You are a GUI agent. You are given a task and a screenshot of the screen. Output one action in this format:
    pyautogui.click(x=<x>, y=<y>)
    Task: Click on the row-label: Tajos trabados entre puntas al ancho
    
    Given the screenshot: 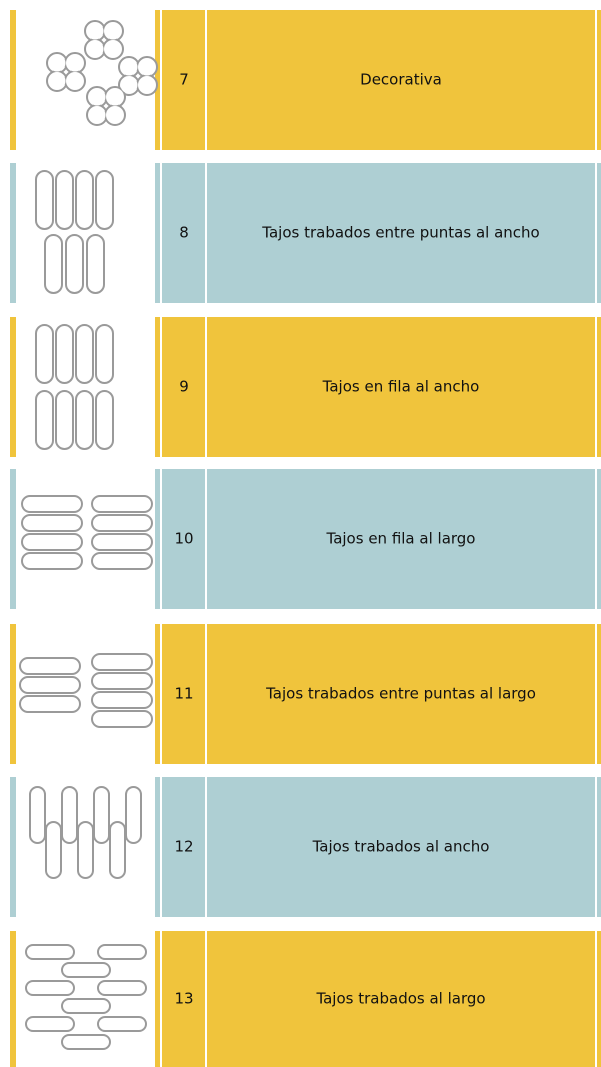 What is the action you would take?
    pyautogui.click(x=400, y=233)
    